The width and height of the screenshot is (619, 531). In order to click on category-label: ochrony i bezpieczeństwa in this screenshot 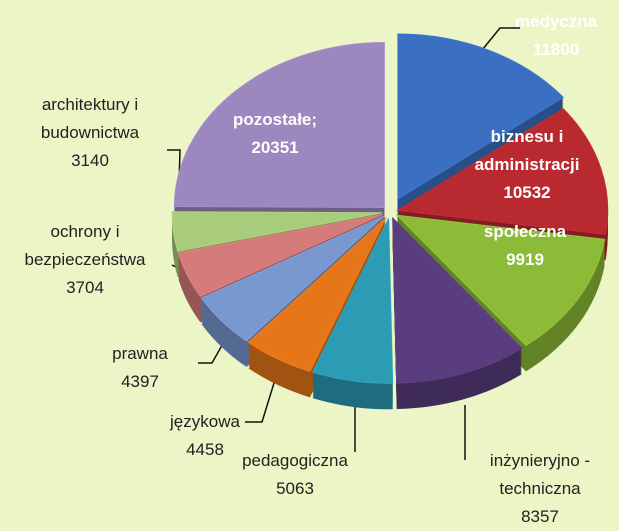, I will do `click(85, 245)`.